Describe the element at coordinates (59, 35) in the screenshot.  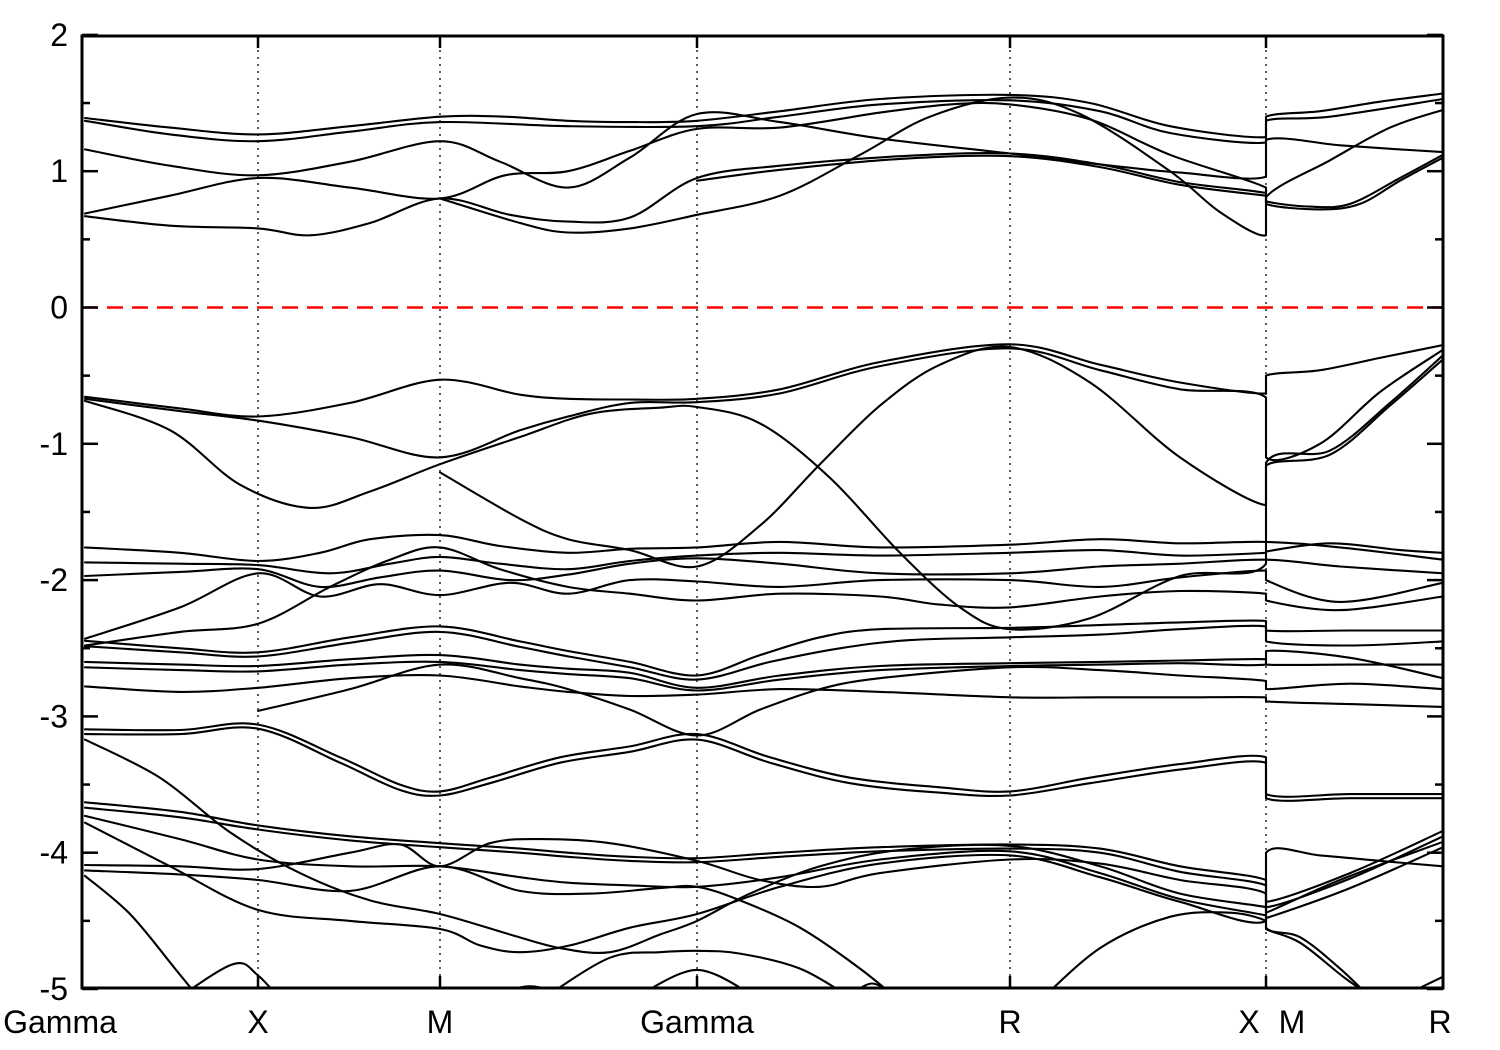
I see `y-tick-label: 2` at that location.